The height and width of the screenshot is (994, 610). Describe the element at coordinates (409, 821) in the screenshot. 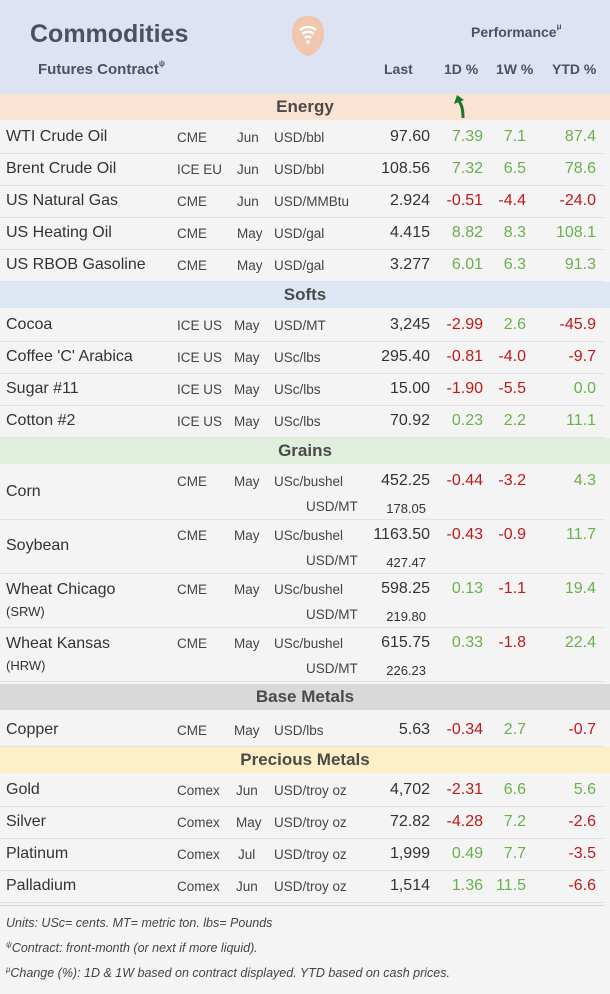

I see `last-price: 72.82` at that location.